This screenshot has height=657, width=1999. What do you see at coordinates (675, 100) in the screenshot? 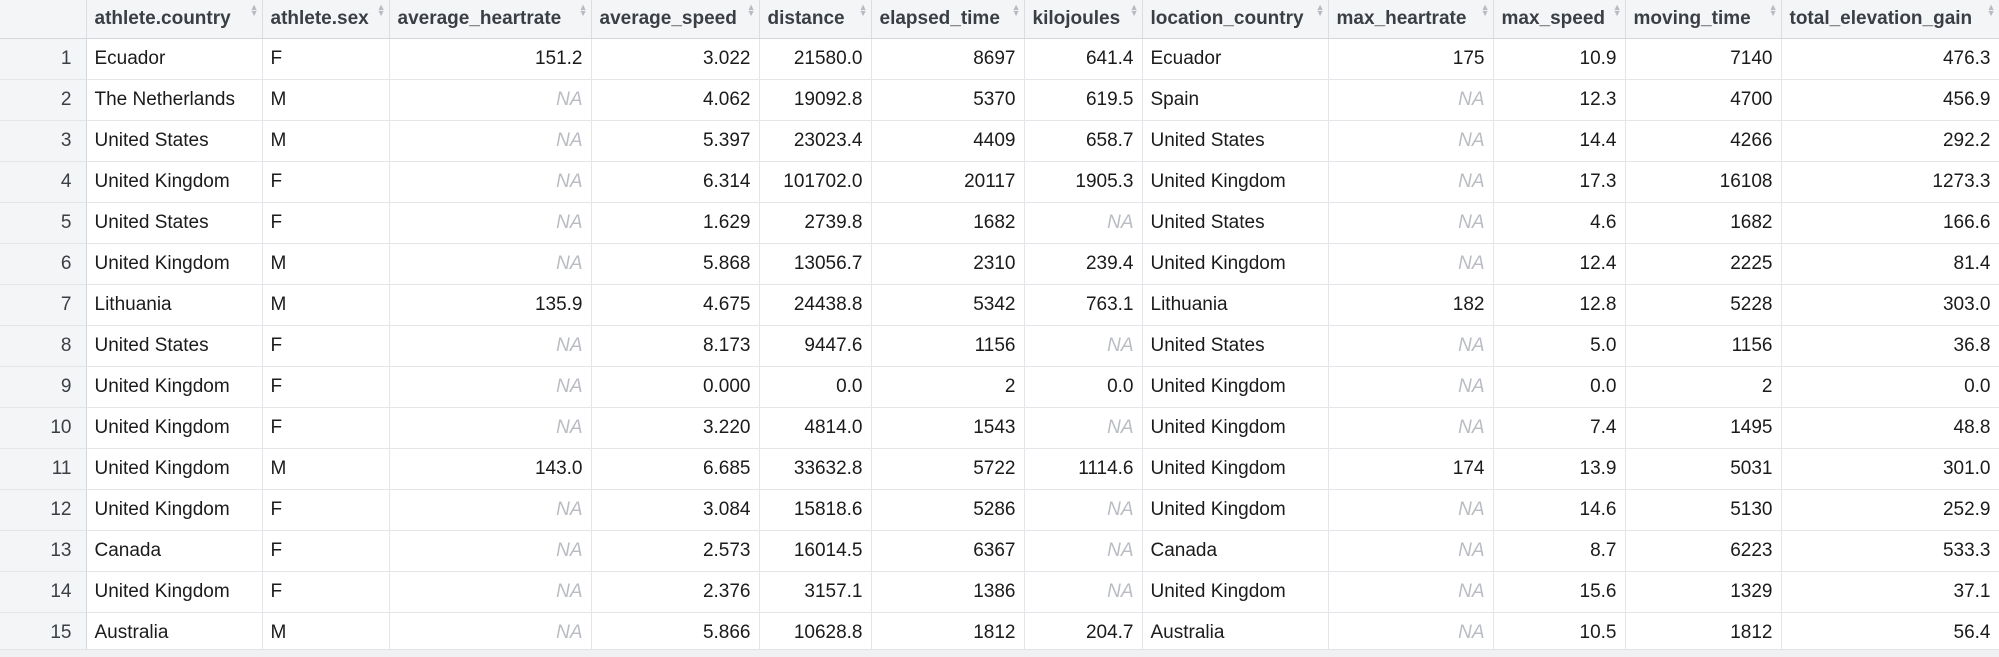
I see `cell-average-speed: 4.062` at bounding box center [675, 100].